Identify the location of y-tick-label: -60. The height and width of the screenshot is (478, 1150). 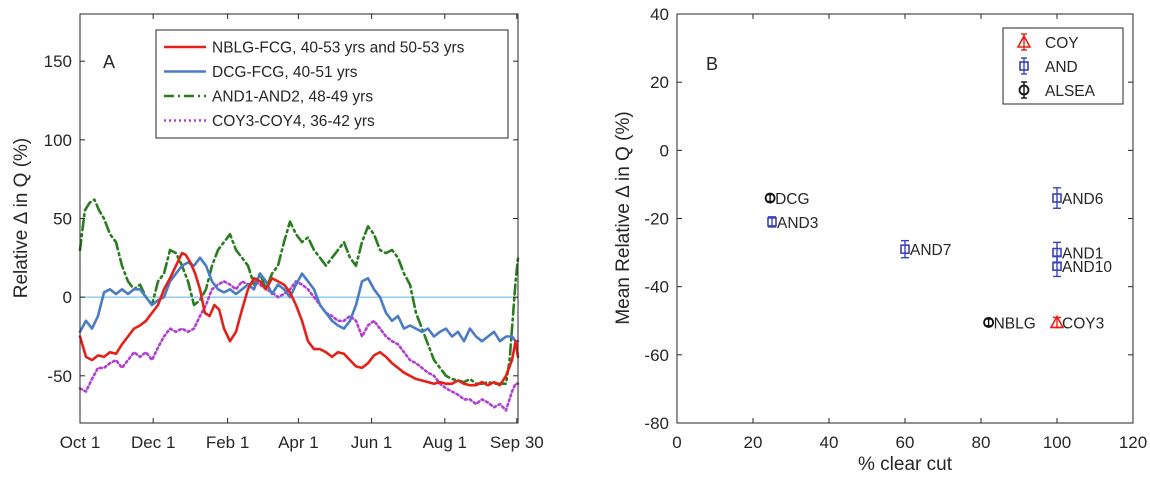
(656, 355).